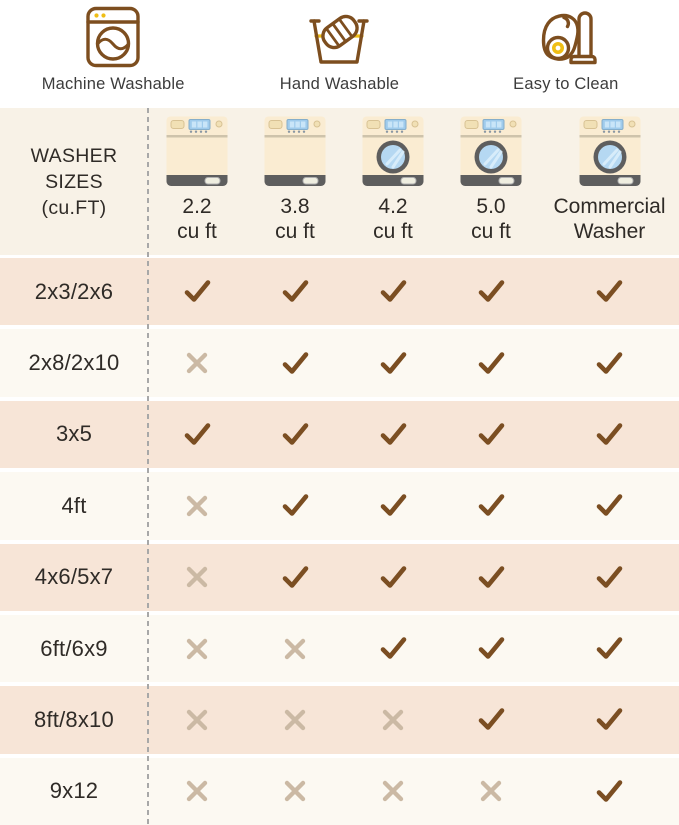 This screenshot has height=825, width=679. I want to click on rug-size-label: 4x6/5x7, so click(74, 577).